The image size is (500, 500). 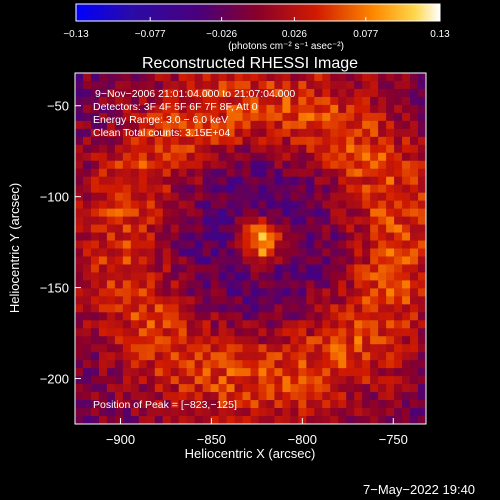 I want to click on colorbar-tick-label: −0.077, so click(x=150, y=34).